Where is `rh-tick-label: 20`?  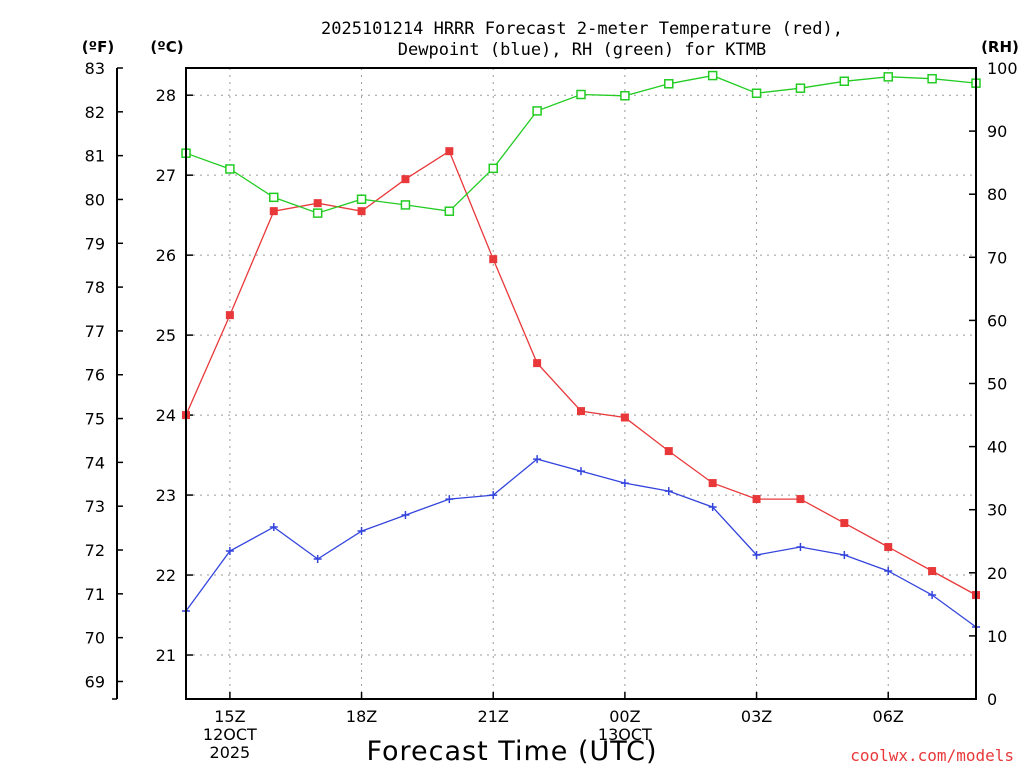
rh-tick-label: 20 is located at coordinates (997, 573).